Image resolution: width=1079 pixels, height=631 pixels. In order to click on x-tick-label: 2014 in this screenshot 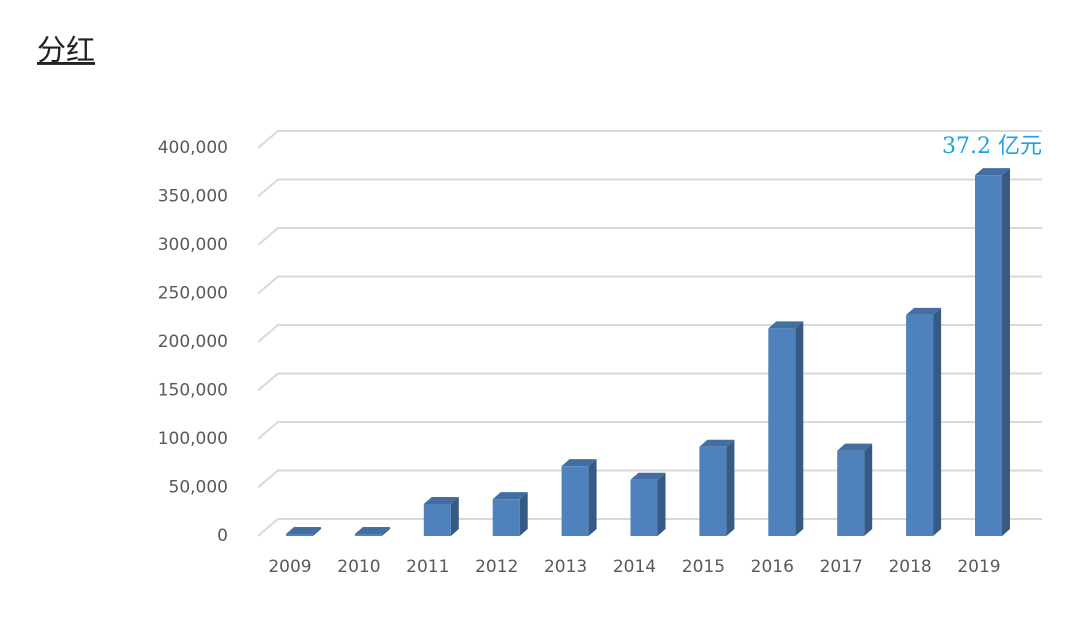, I will do `click(634, 567)`.